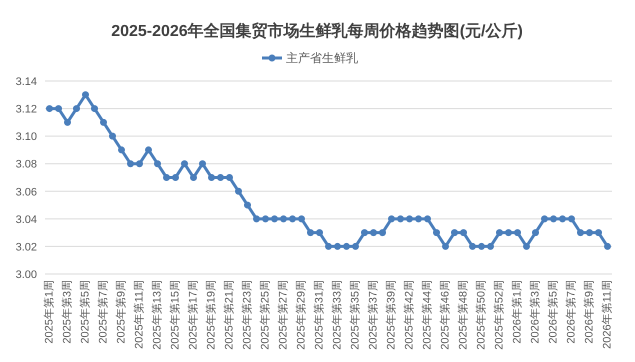 This screenshot has height=362, width=635. I want to click on x-tick-label: 2026年第7周, so click(572, 312).